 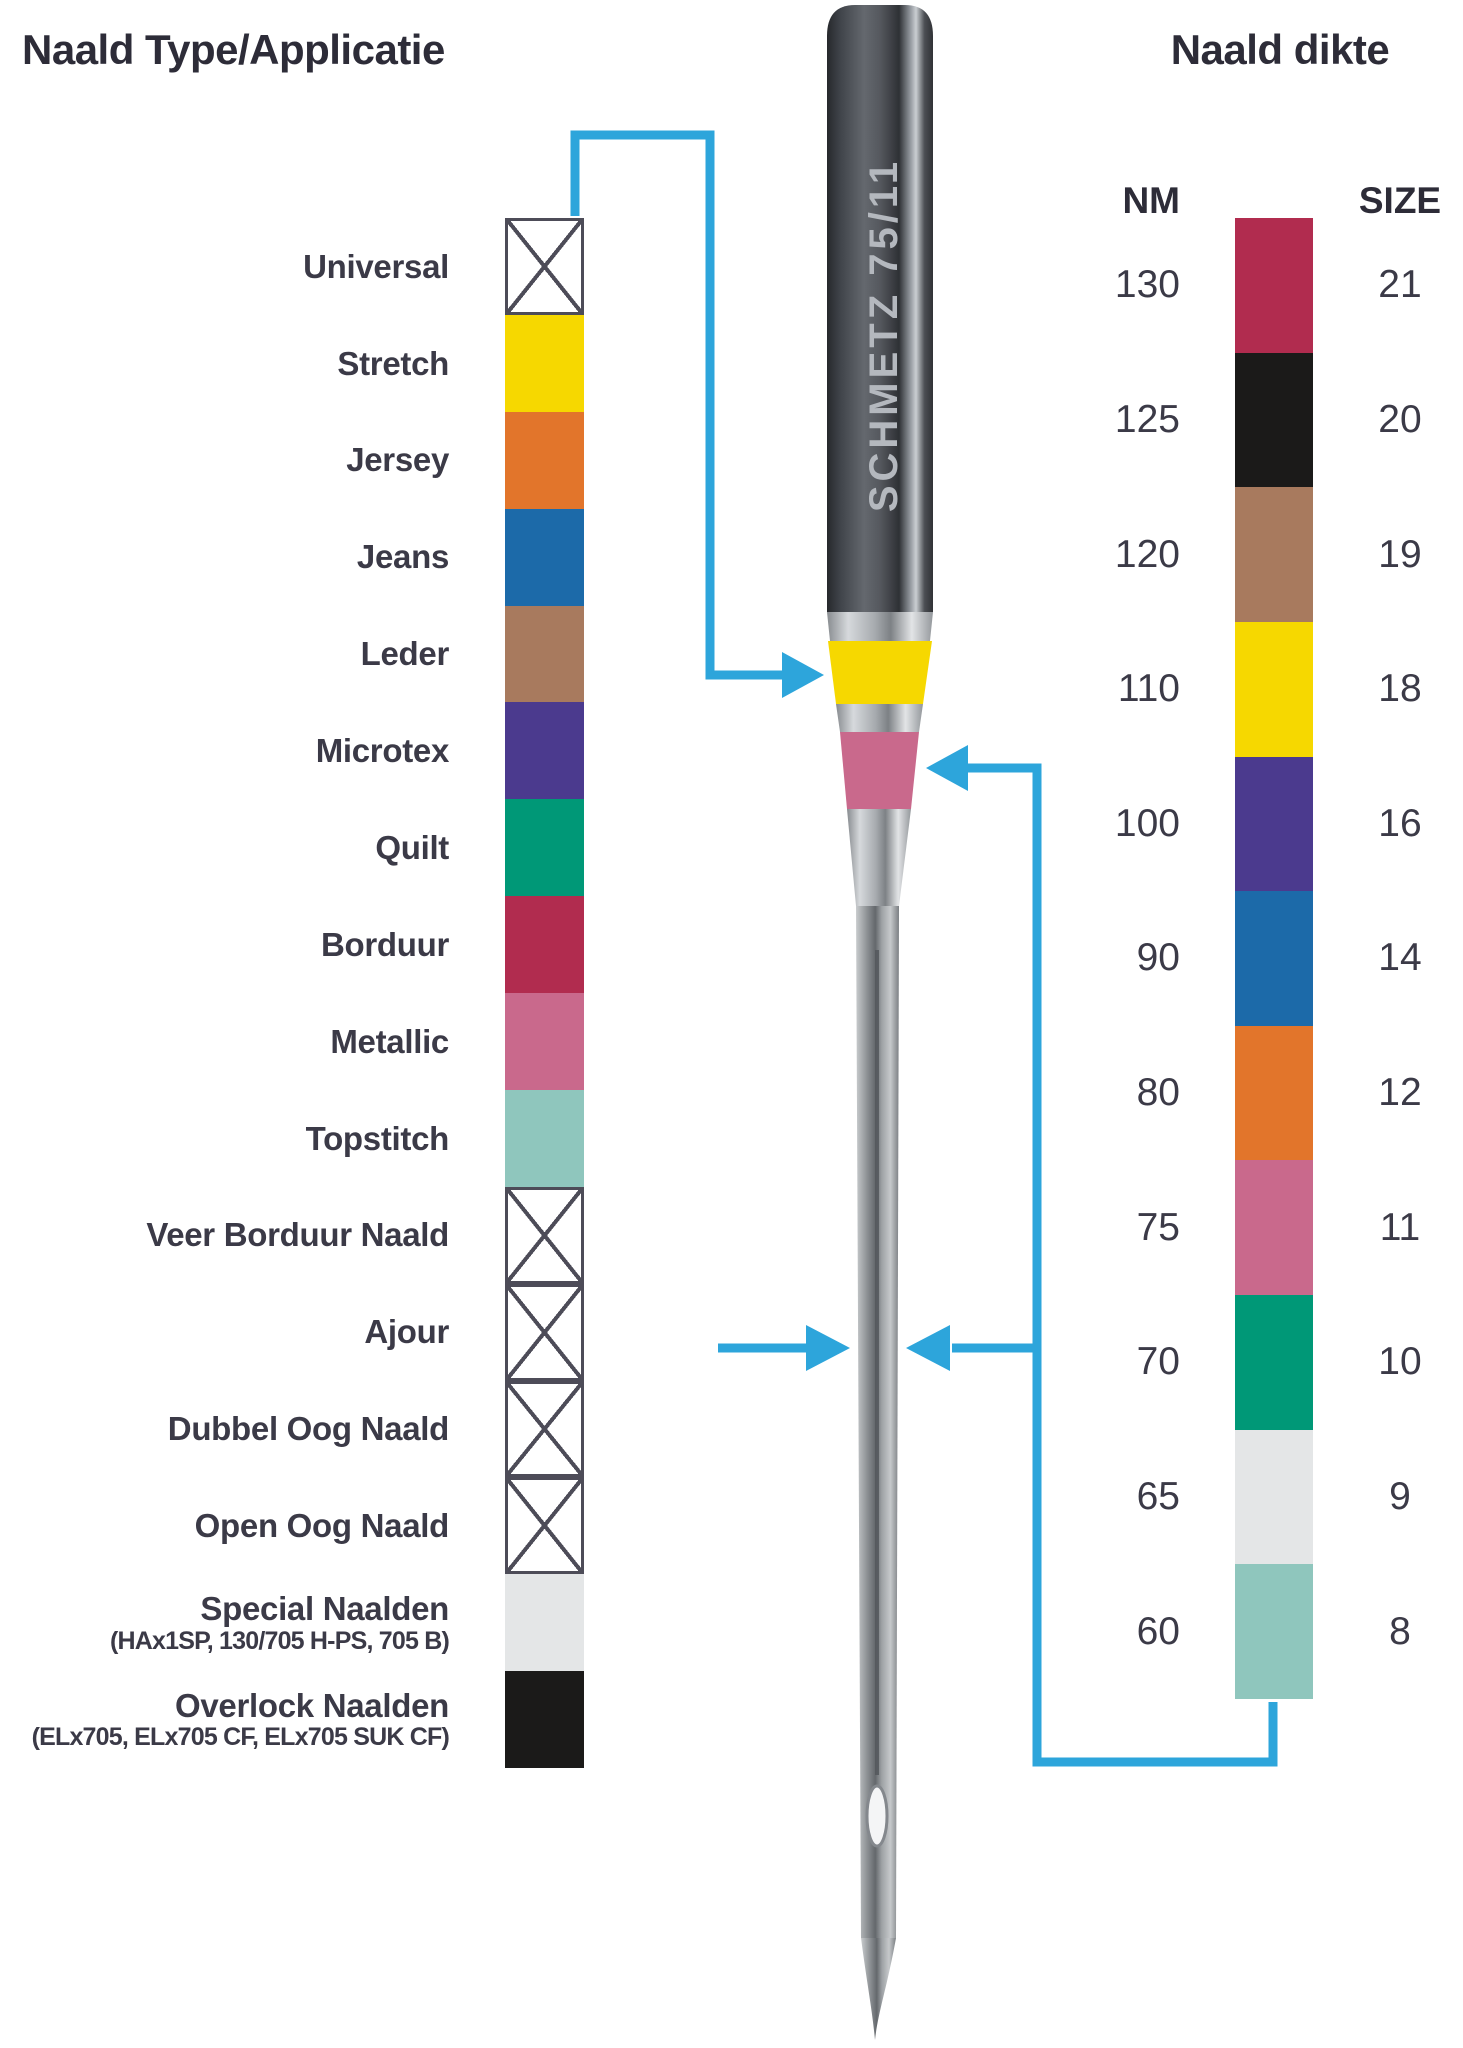 I want to click on needle-type-label-wrap: Veer Borduur Naald, so click(x=252, y=1235).